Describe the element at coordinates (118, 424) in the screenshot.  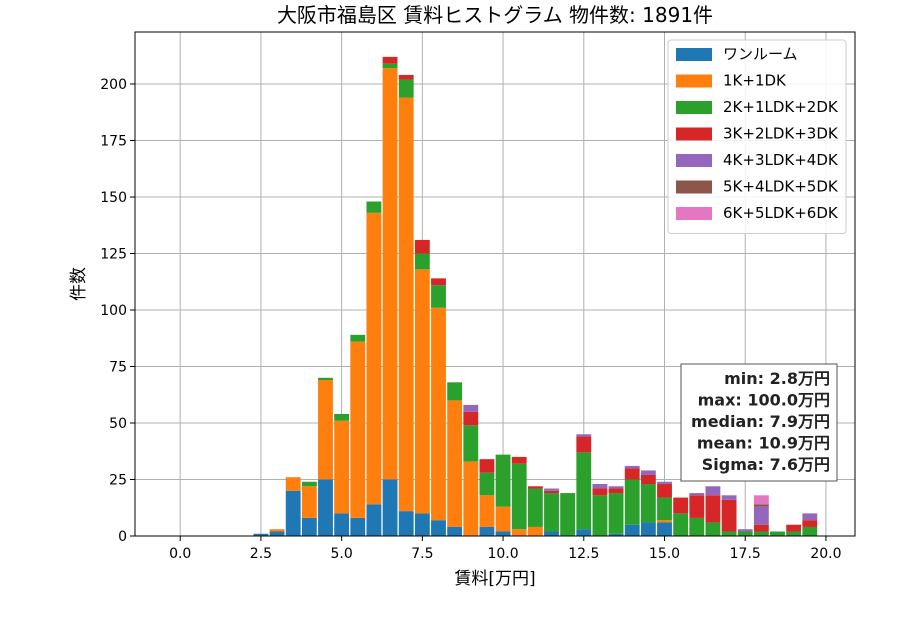
I see `y-tick-label: 50` at that location.